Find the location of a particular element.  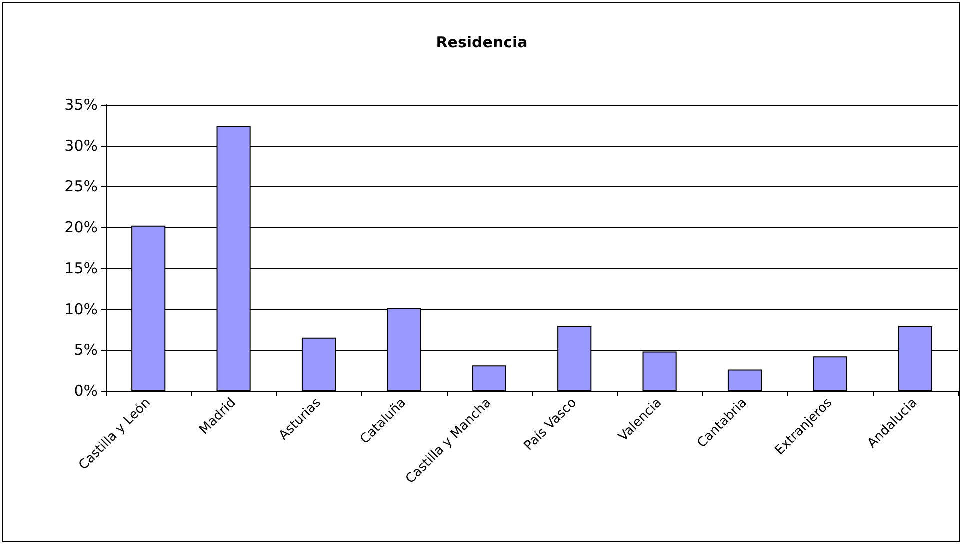

y-tick-label: 5% is located at coordinates (86, 350).